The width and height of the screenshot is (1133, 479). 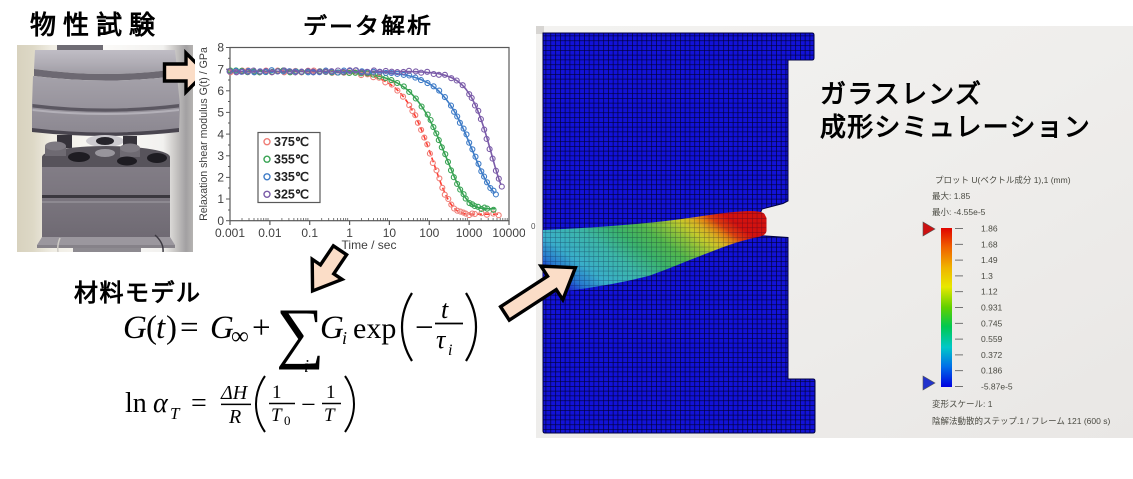 I want to click on svg-text: 1.49, so click(x=989, y=260).